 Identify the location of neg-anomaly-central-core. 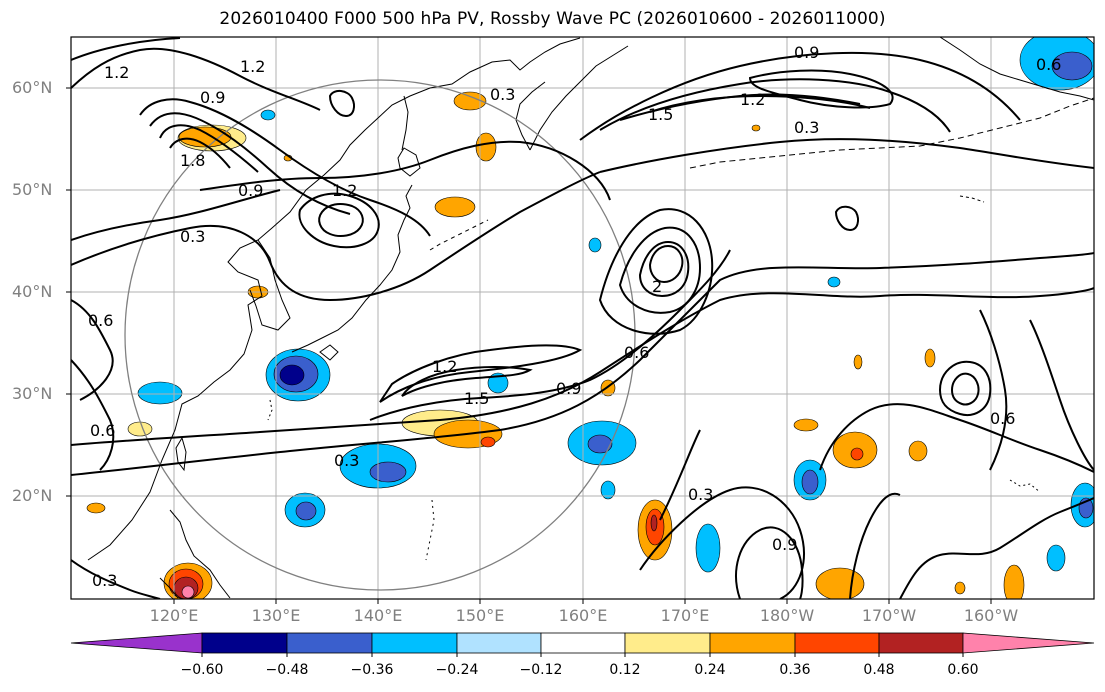
(600, 444).